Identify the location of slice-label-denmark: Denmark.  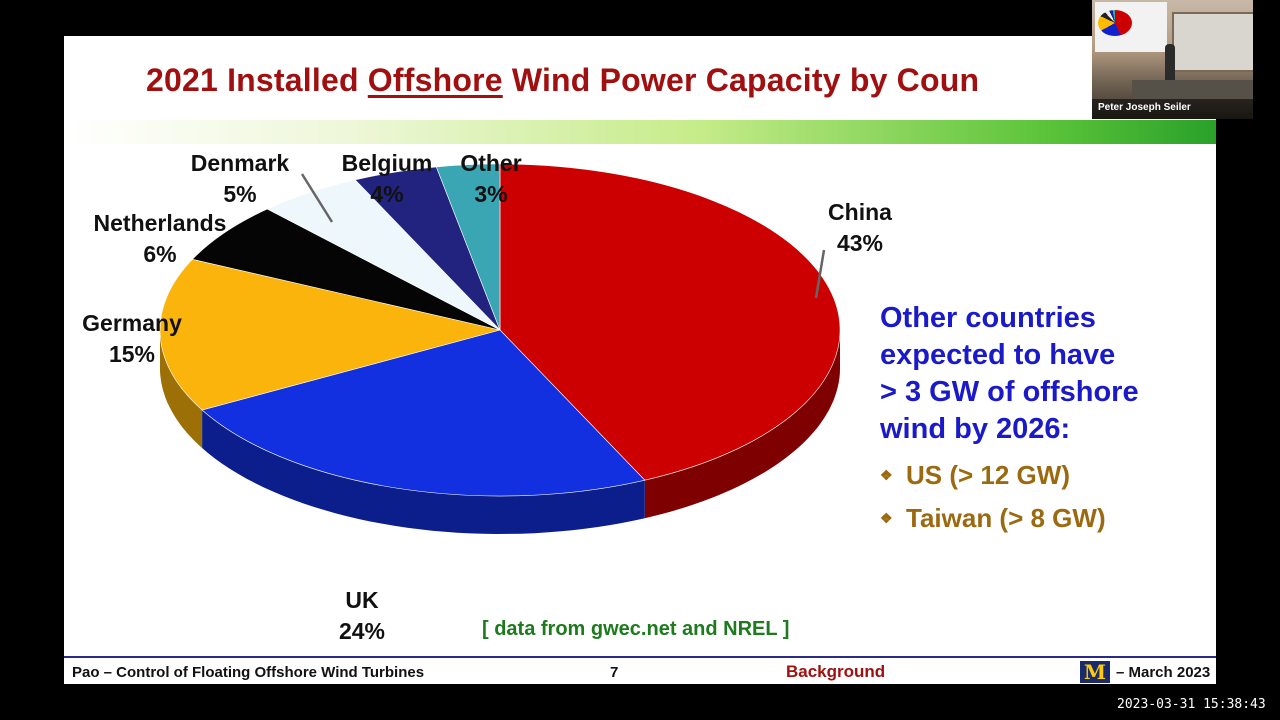
(240, 163).